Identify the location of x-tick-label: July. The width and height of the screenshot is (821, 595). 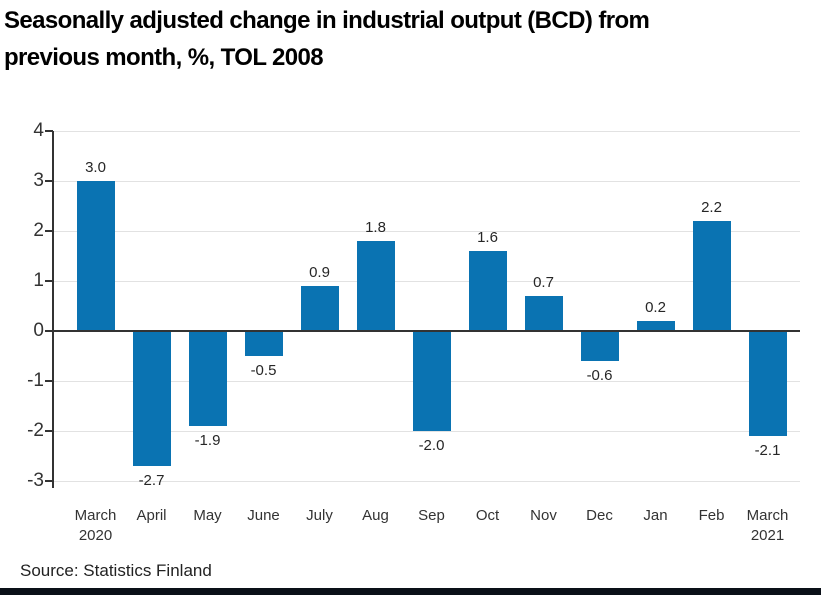
(319, 515).